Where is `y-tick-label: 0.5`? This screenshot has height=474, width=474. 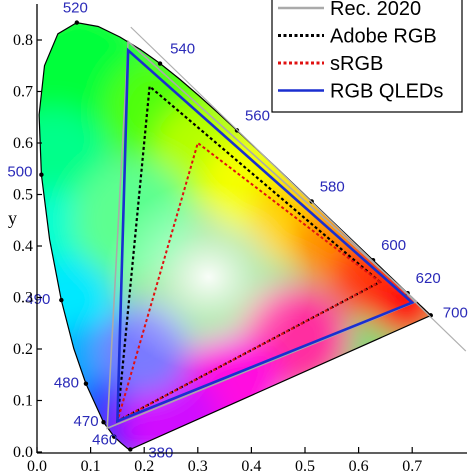 y-tick-label: 0.5 is located at coordinates (23, 195).